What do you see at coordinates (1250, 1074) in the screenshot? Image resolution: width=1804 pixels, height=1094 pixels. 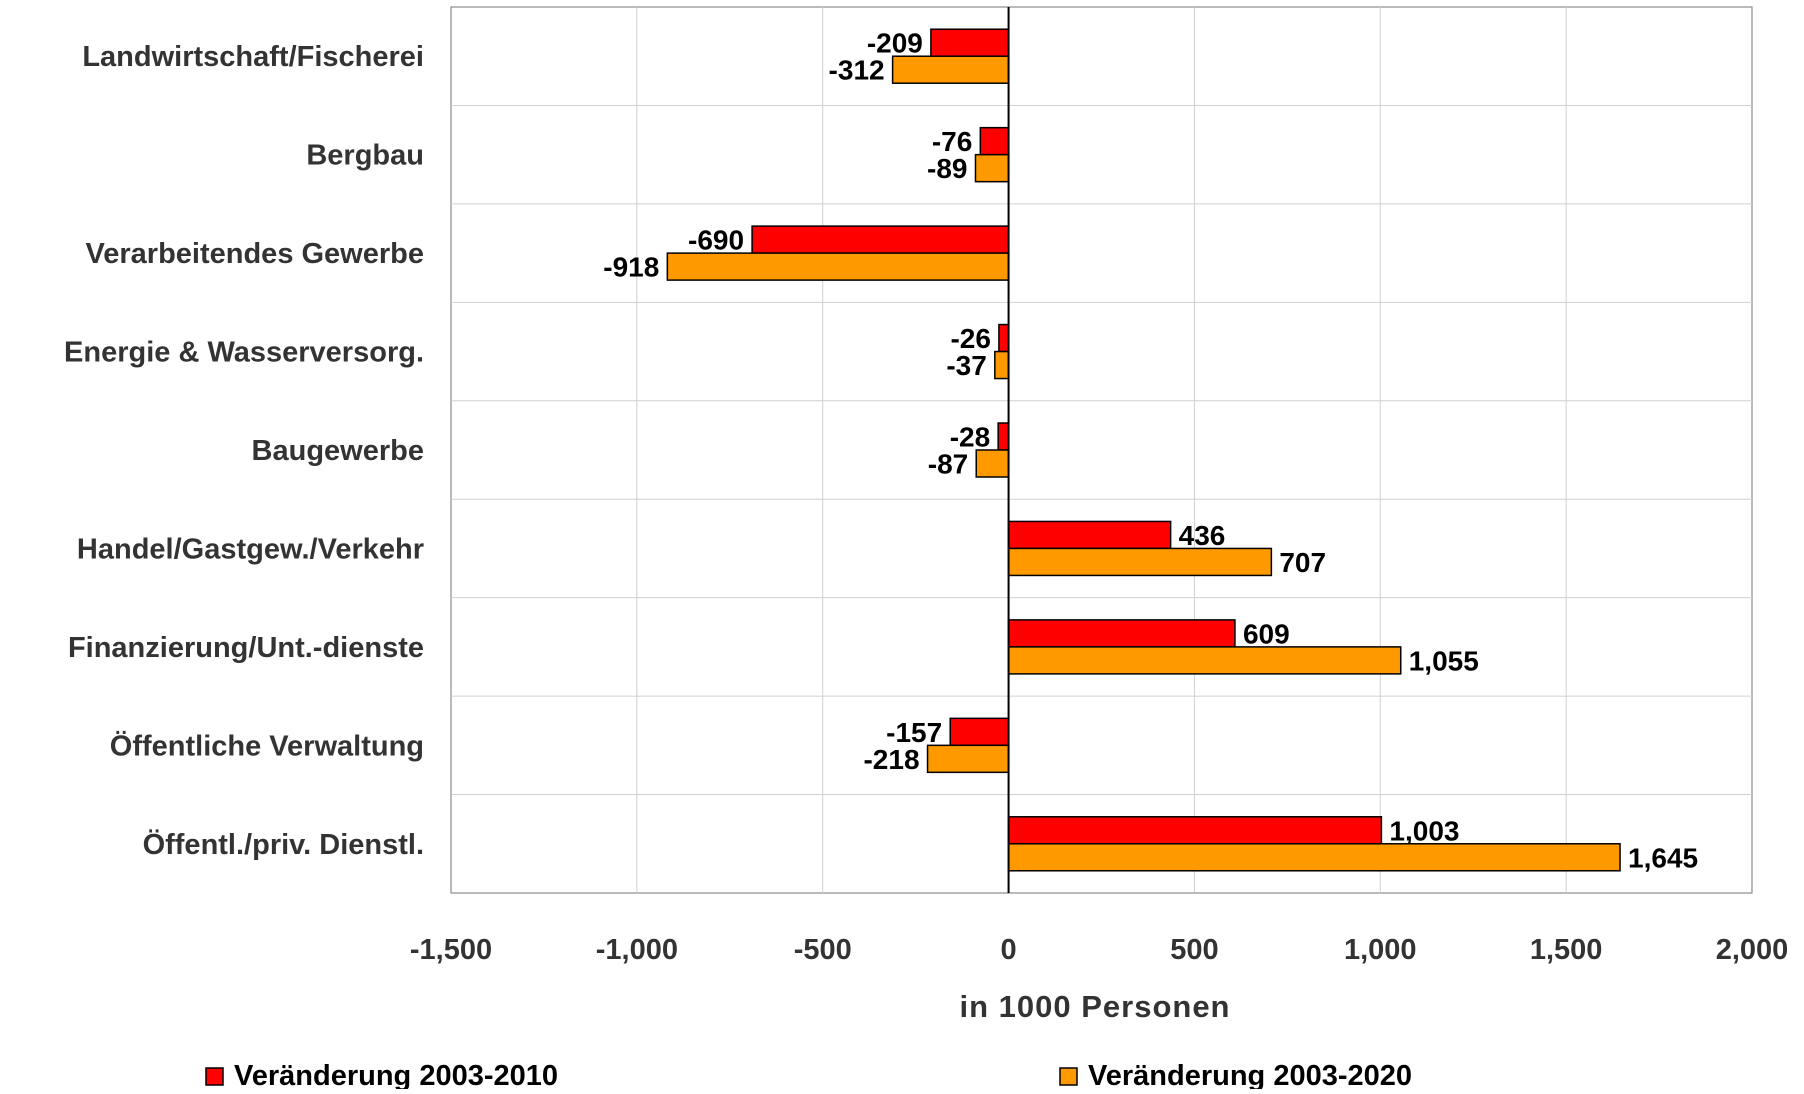 I see `legend-label: Veränderung 2003-2020` at bounding box center [1250, 1074].